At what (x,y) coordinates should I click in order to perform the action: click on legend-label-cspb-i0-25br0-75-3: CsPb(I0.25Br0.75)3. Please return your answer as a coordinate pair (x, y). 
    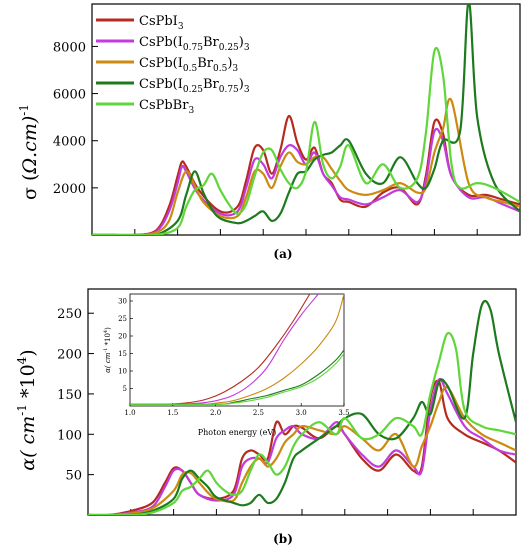
    Looking at the image, I should click on (194, 86).